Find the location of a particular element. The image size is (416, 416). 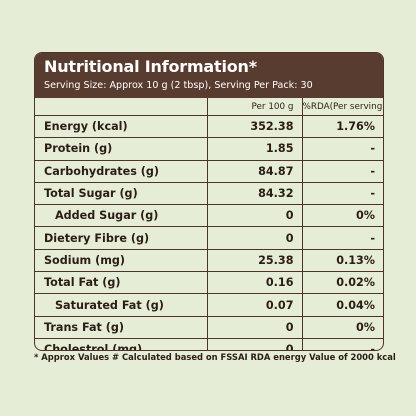

table-row: Total Sugar (g) 84.32 - is located at coordinates (209, 194).